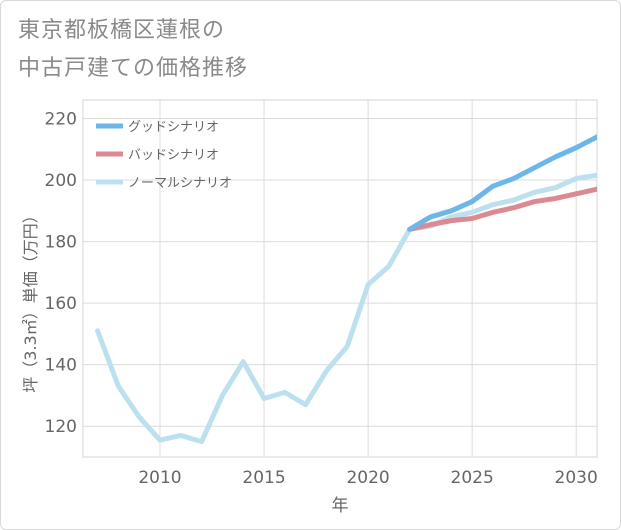  What do you see at coordinates (61, 181) in the screenshot?
I see `y-tick-label-200: 200` at bounding box center [61, 181].